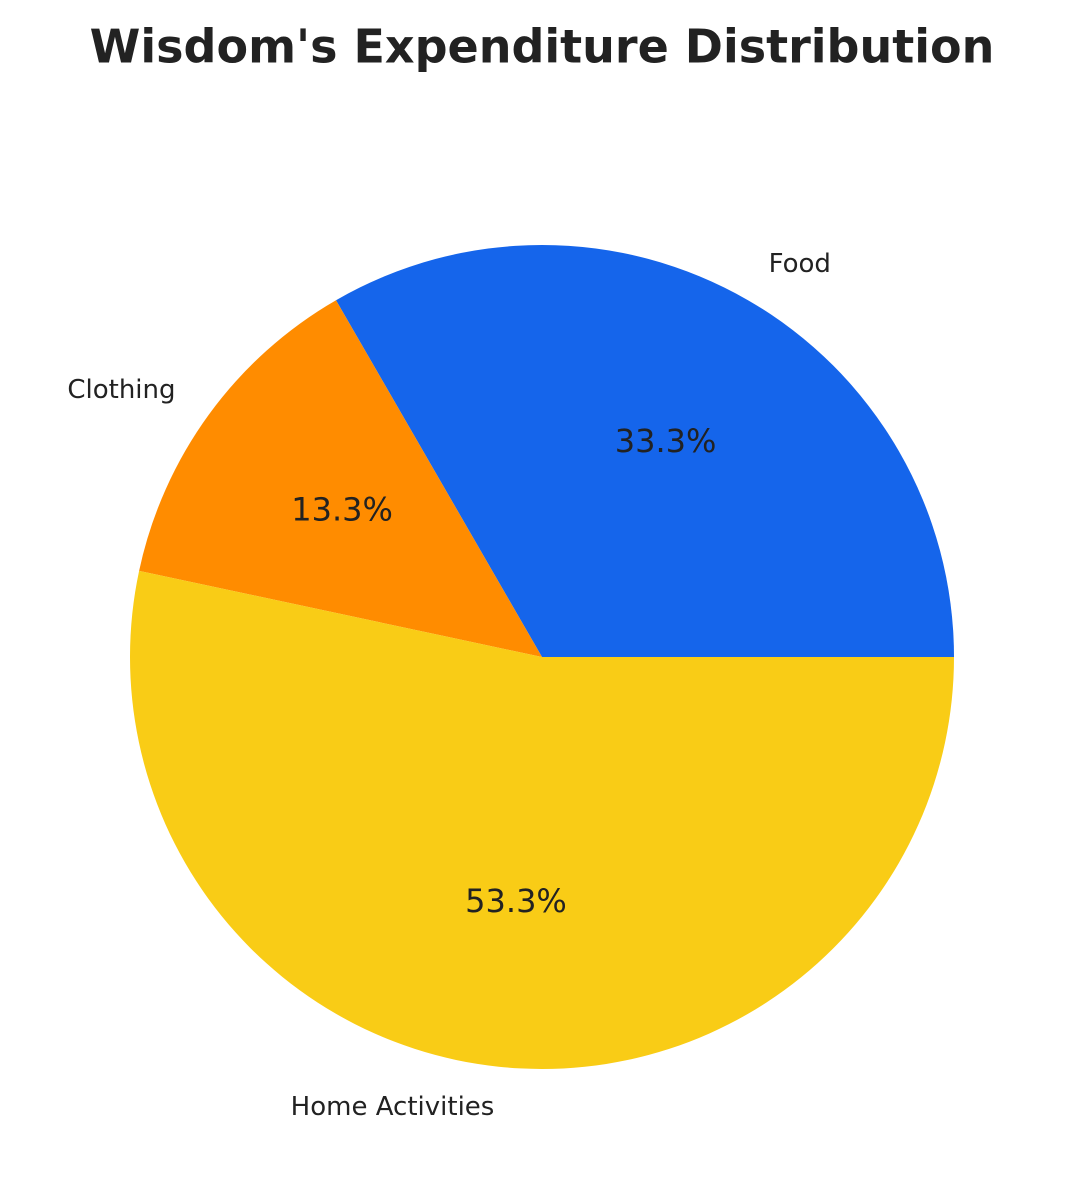 Image resolution: width=1084 pixels, height=1200 pixels. I want to click on chart-title: Wisdom's Expenditure Distribution, so click(542, 47).